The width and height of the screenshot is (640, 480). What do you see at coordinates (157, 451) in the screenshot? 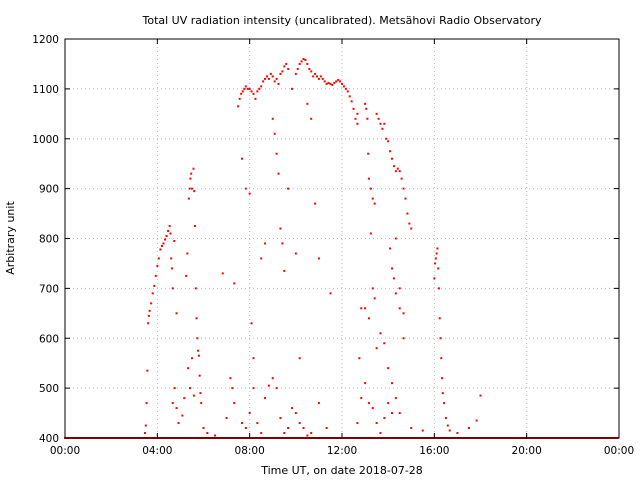
I see `x-tick-label: 04:00` at bounding box center [157, 451].